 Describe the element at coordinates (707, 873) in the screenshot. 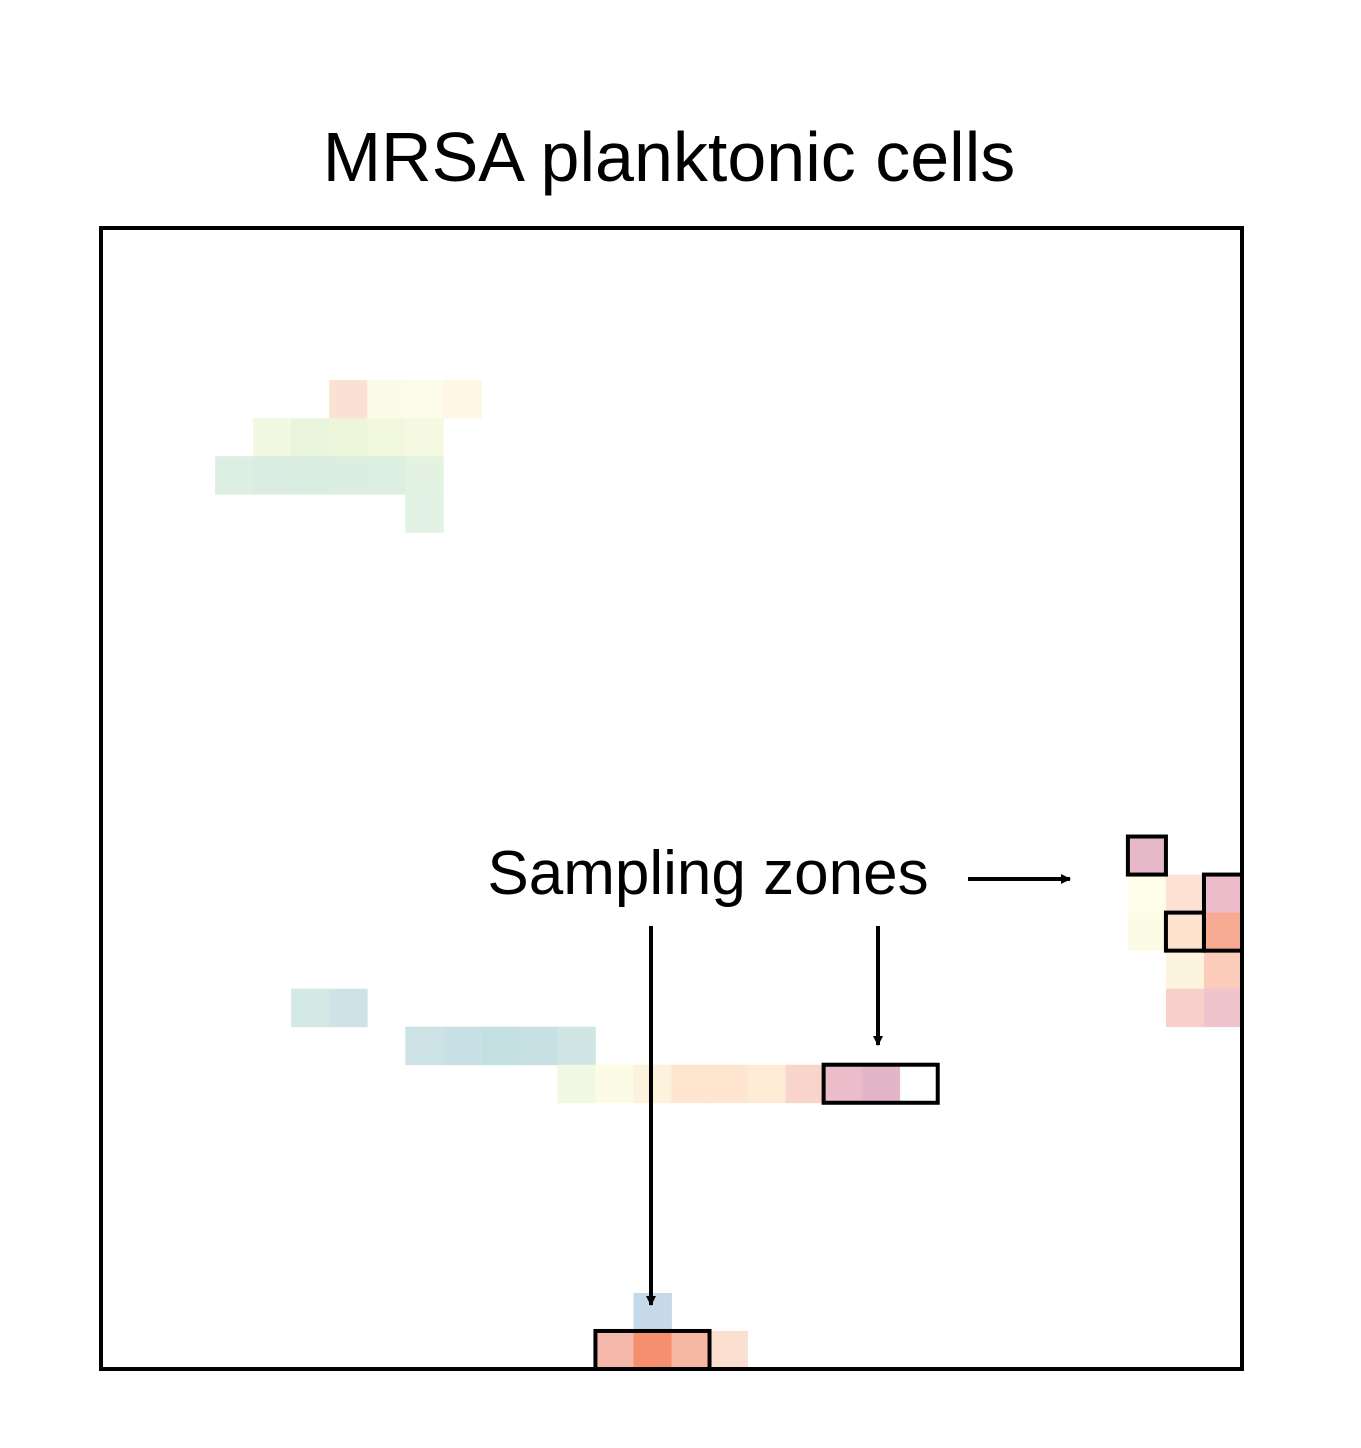

I see `annotation-label: Sampling zones` at that location.